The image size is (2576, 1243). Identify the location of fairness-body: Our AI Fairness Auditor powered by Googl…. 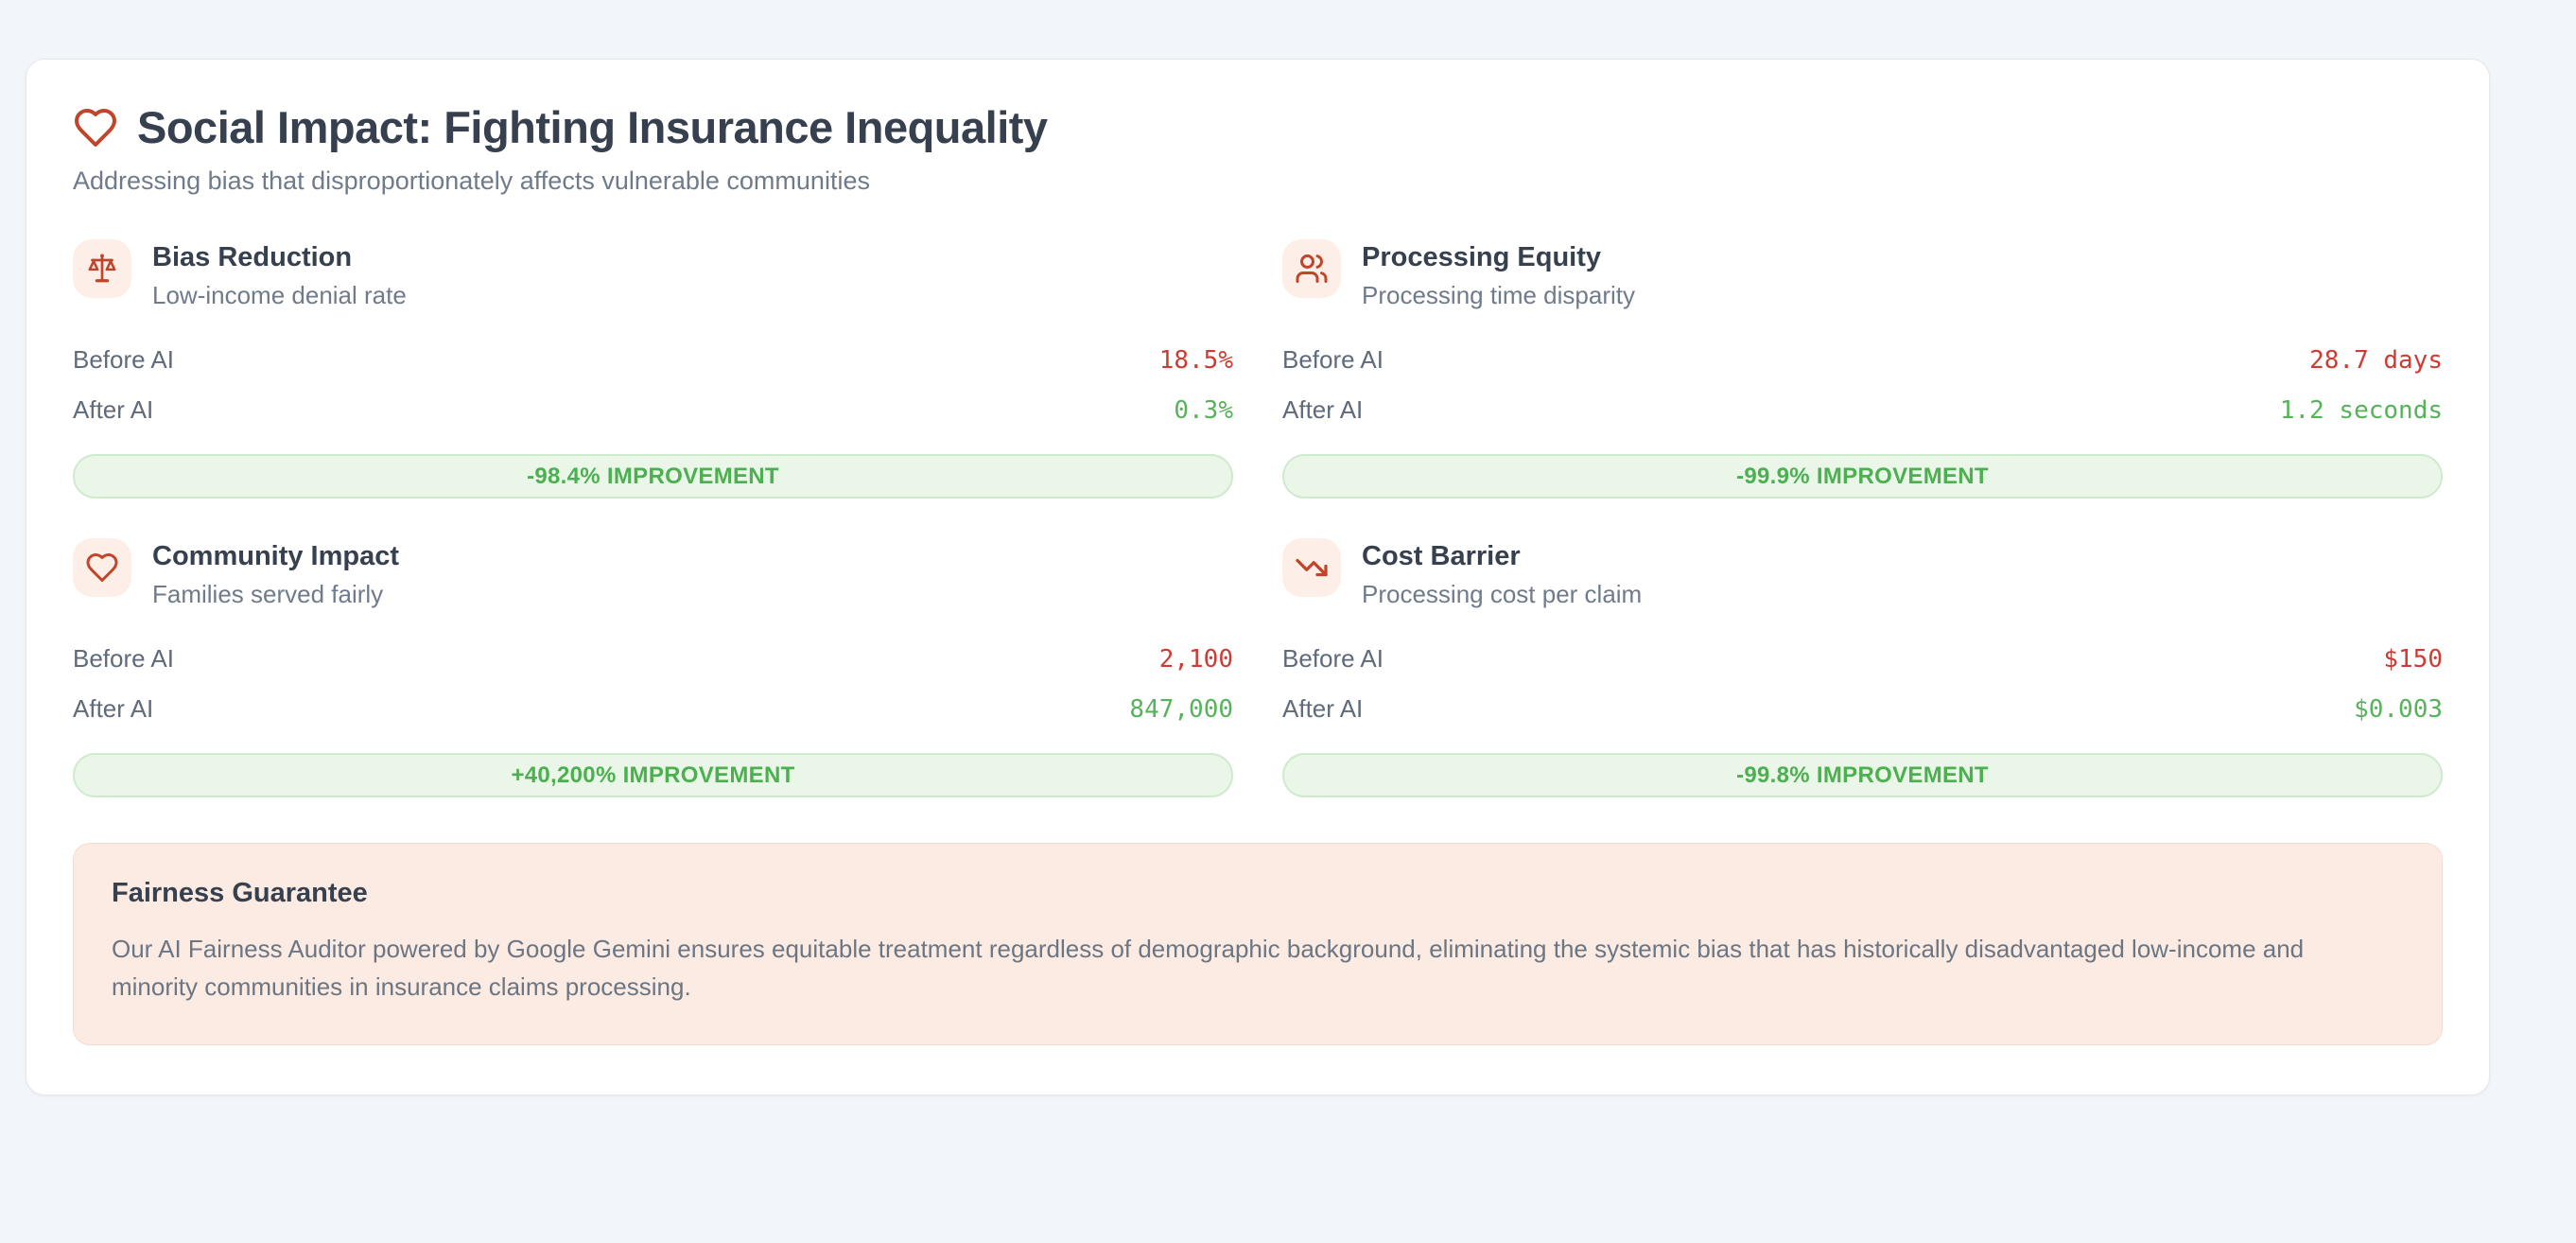
(1208, 969).